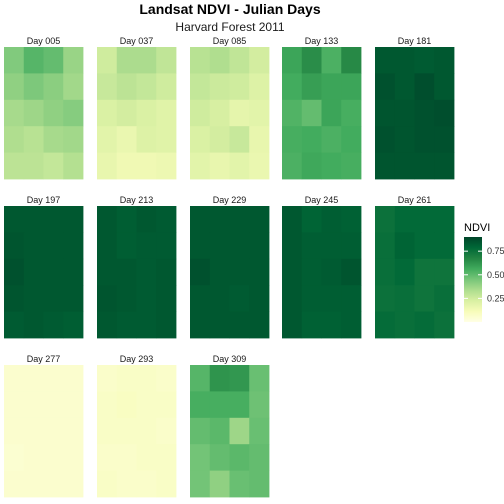 This screenshot has height=504, width=504. What do you see at coordinates (44, 359) in the screenshot?
I see `facet-label: Day 277` at bounding box center [44, 359].